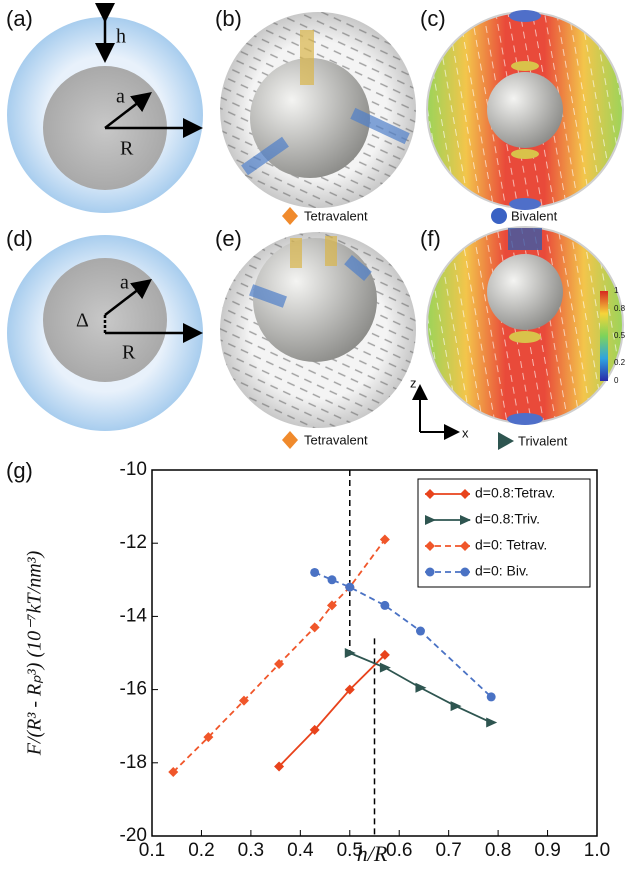  I want to click on legend-label: d=0: Biv., so click(502, 571).